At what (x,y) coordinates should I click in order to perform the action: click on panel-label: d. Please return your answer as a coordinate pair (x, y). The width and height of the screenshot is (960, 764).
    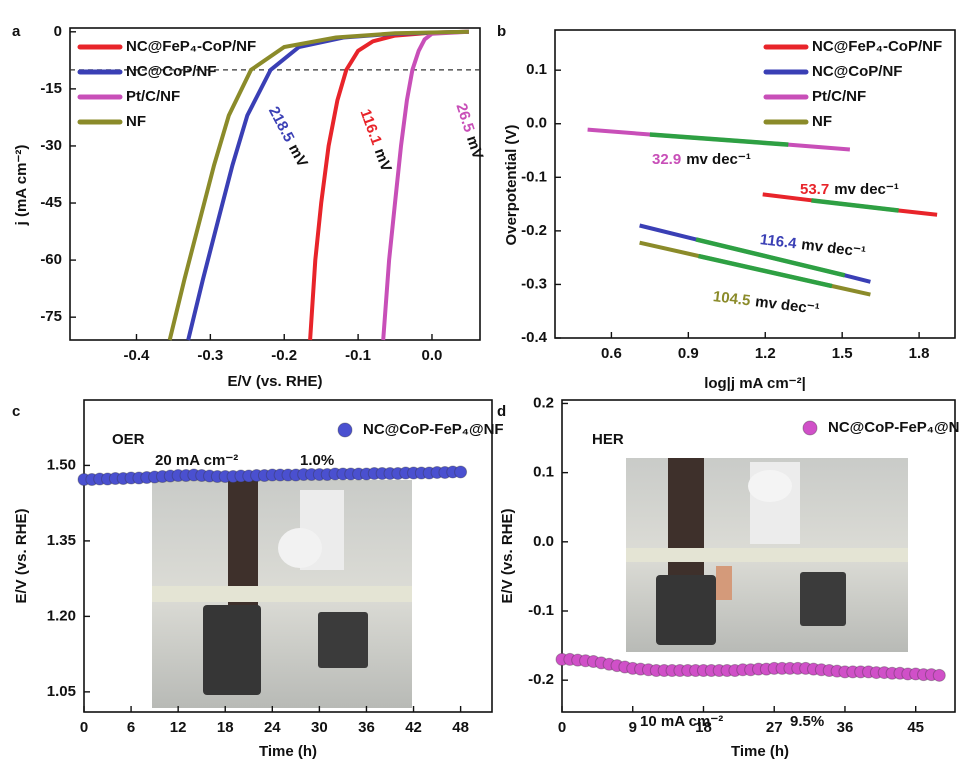
    Looking at the image, I should click on (501, 411).